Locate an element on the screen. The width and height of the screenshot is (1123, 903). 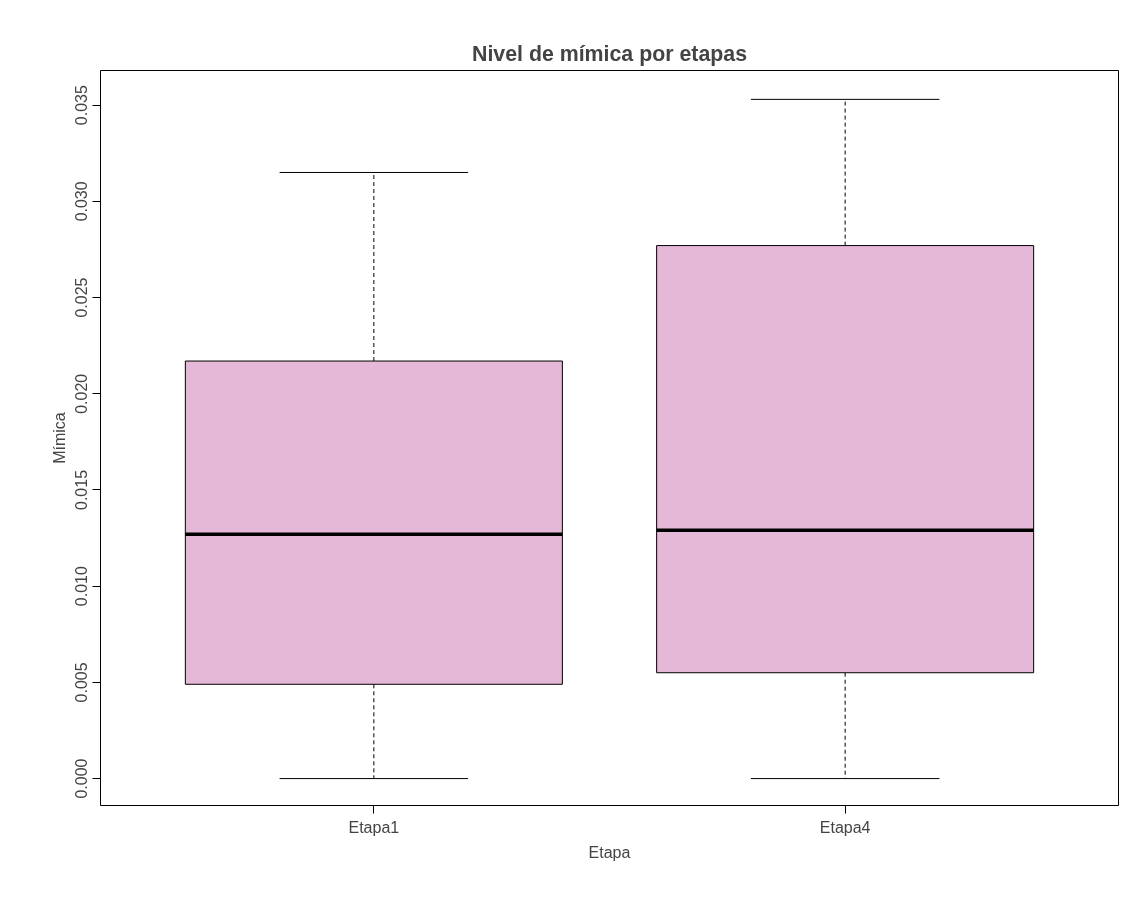
x-tick-label: Etapa1 is located at coordinates (374, 827).